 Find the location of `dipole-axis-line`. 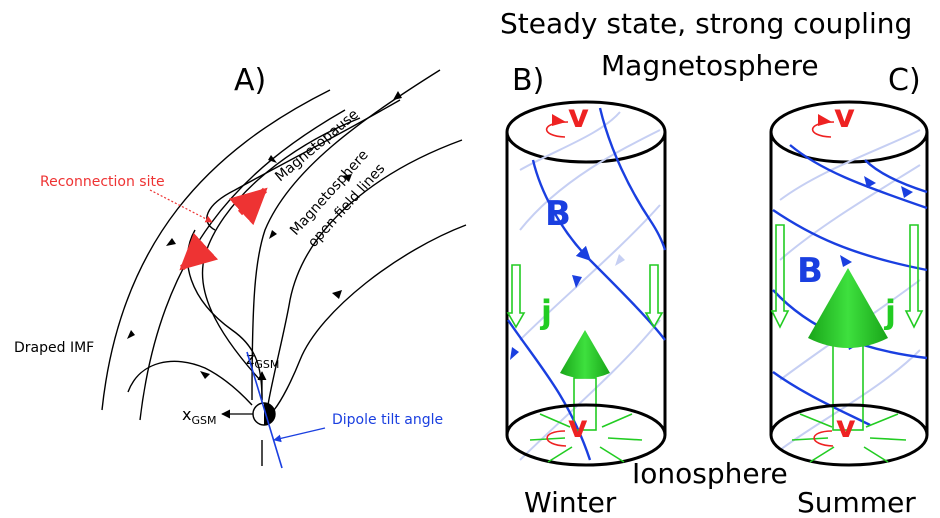

dipole-axis-line is located at coordinates (264, 410).